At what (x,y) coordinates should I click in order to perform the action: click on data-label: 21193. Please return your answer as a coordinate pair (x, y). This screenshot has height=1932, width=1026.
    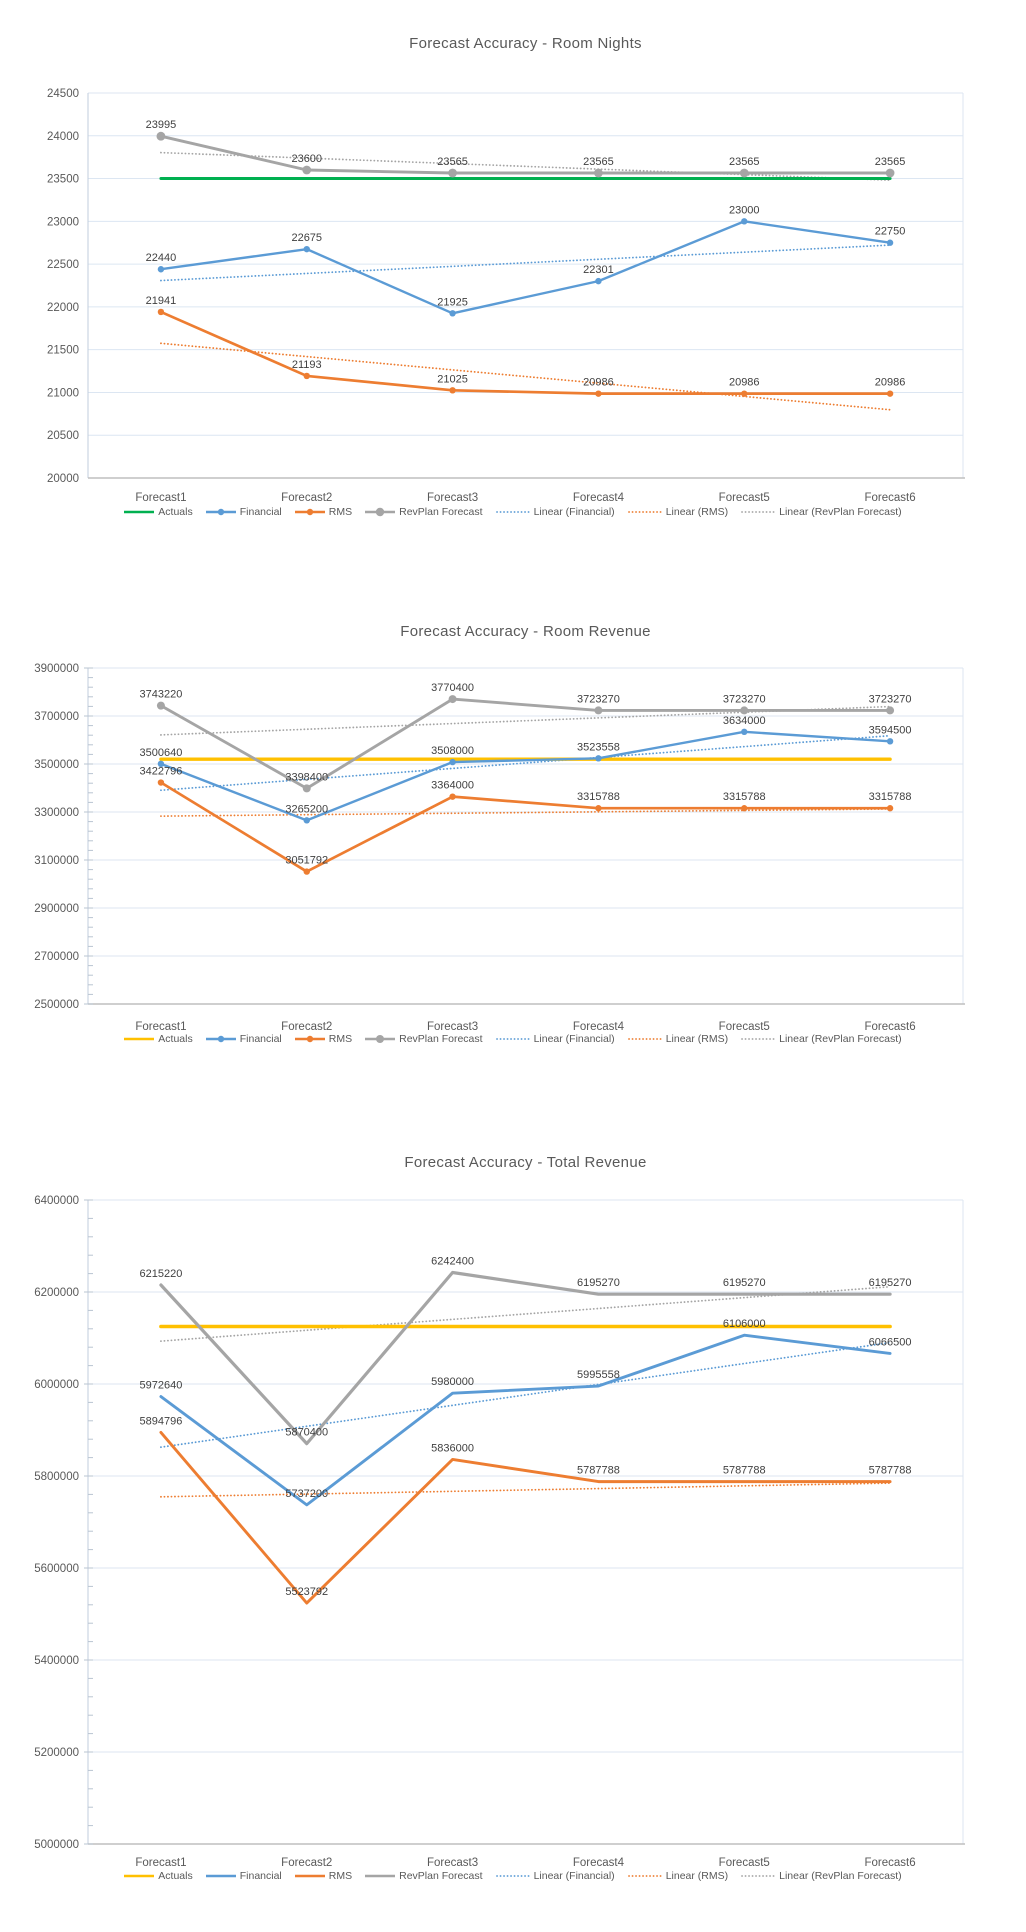
    Looking at the image, I should click on (307, 365).